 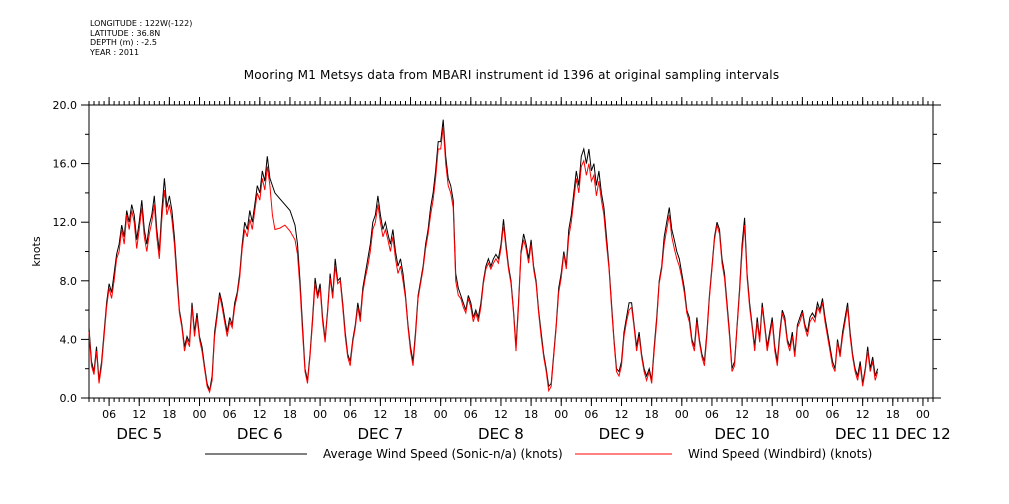 I want to click on x-day-label: DEC 6, so click(x=260, y=434).